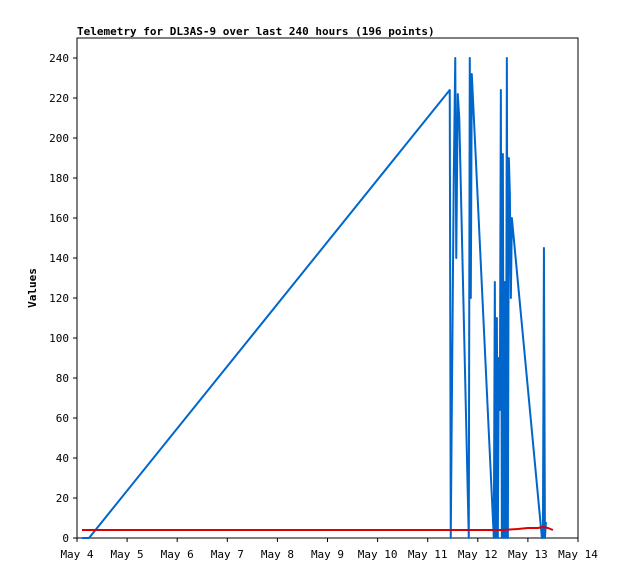 The width and height of the screenshot is (618, 584). I want to click on y-tick-label: 100, so click(59, 338).